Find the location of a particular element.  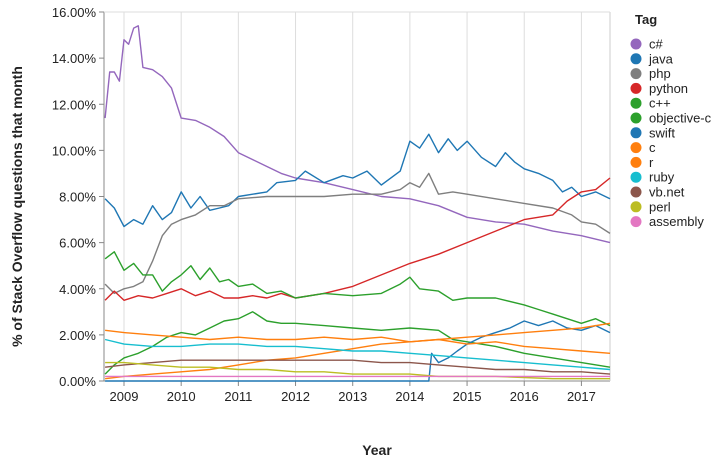

legend-label: java is located at coordinates (661, 58).